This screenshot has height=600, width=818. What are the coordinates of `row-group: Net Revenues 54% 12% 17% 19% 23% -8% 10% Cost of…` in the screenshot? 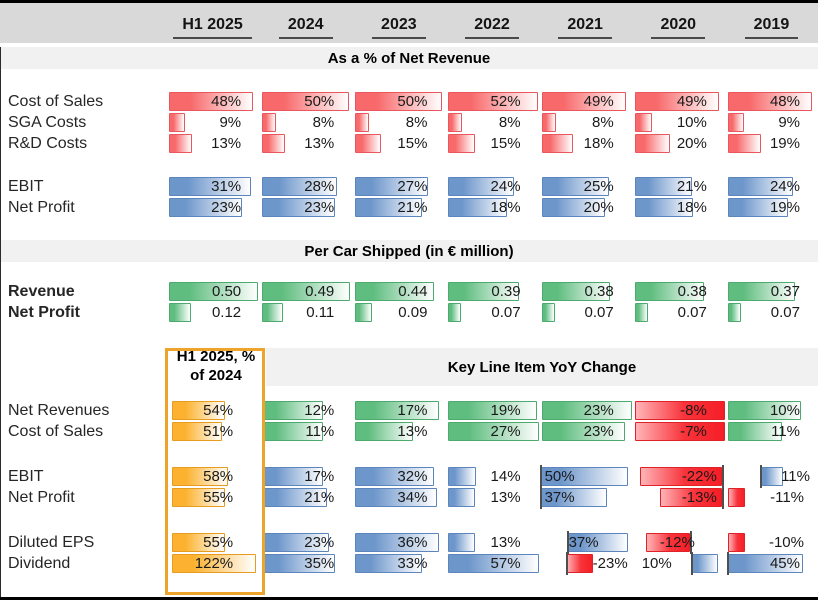 It's located at (409, 421).